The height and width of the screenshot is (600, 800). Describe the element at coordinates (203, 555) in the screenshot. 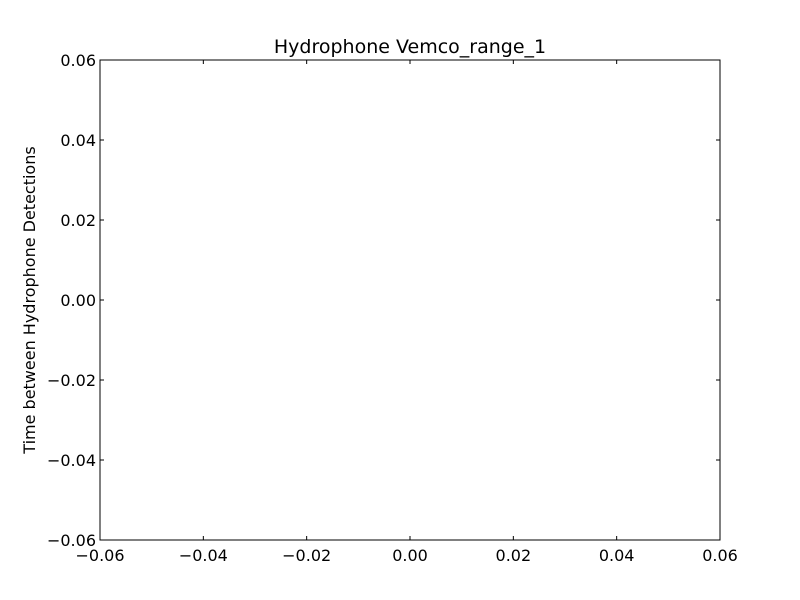

I see `x-tick-label: −0.04` at that location.